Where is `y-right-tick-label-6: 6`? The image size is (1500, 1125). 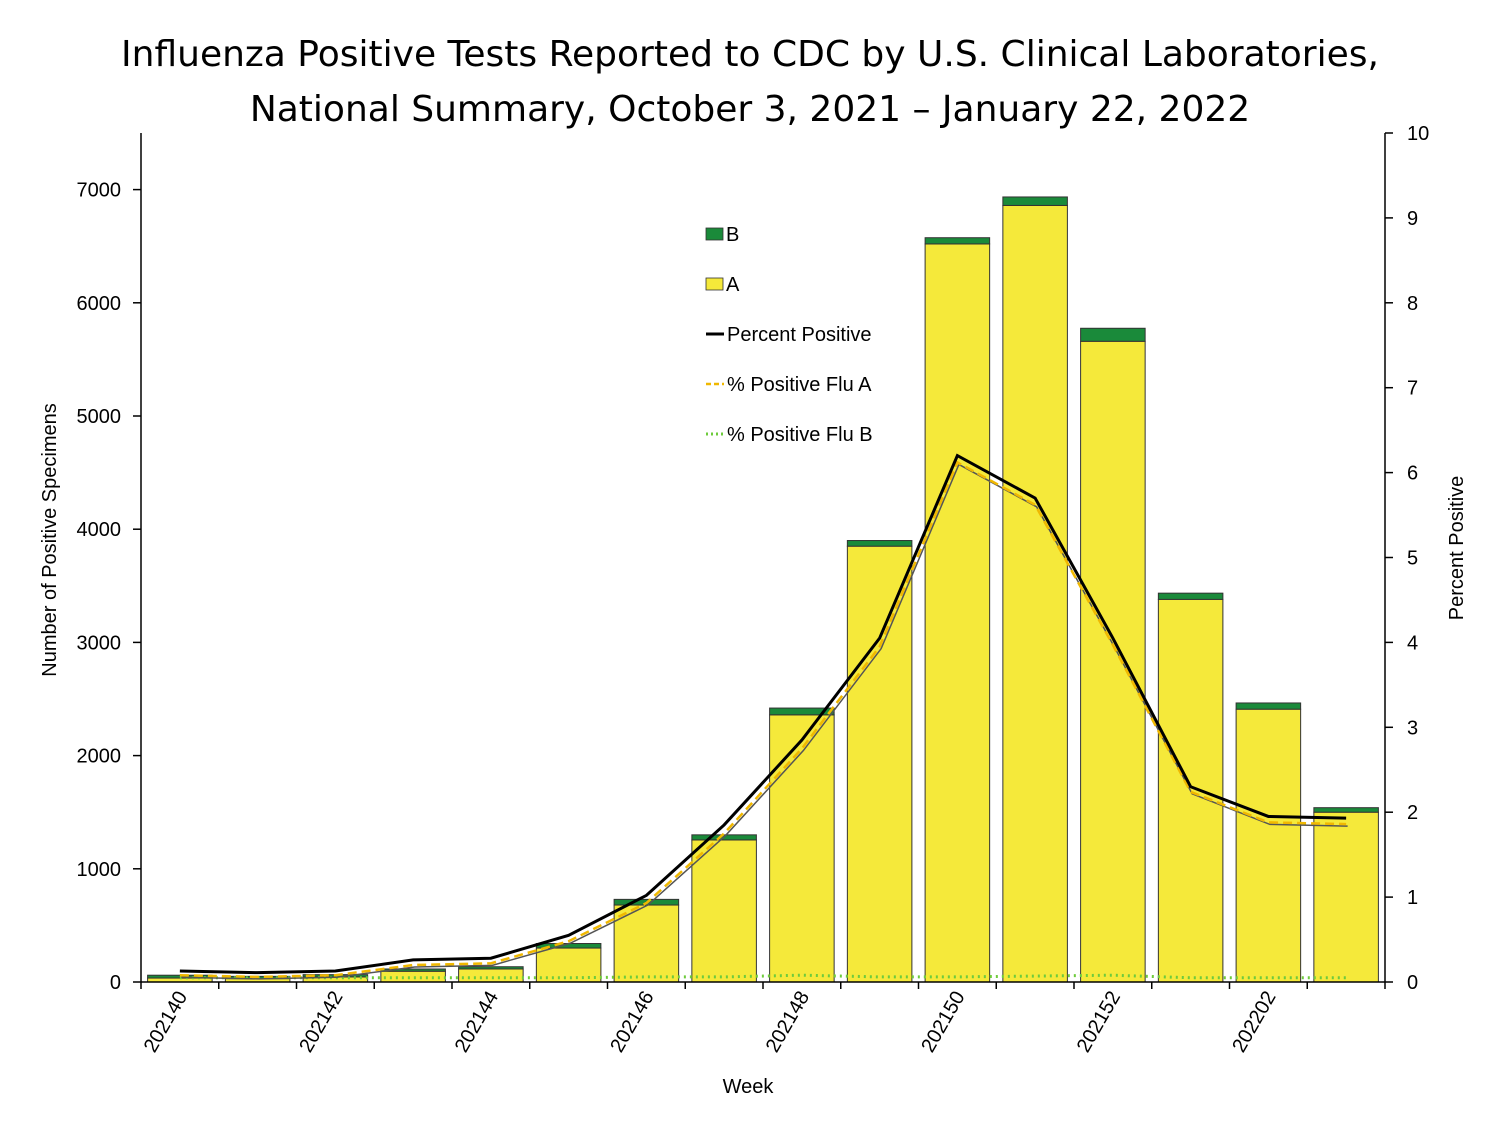
y-right-tick-label-6: 6 is located at coordinates (1412, 474).